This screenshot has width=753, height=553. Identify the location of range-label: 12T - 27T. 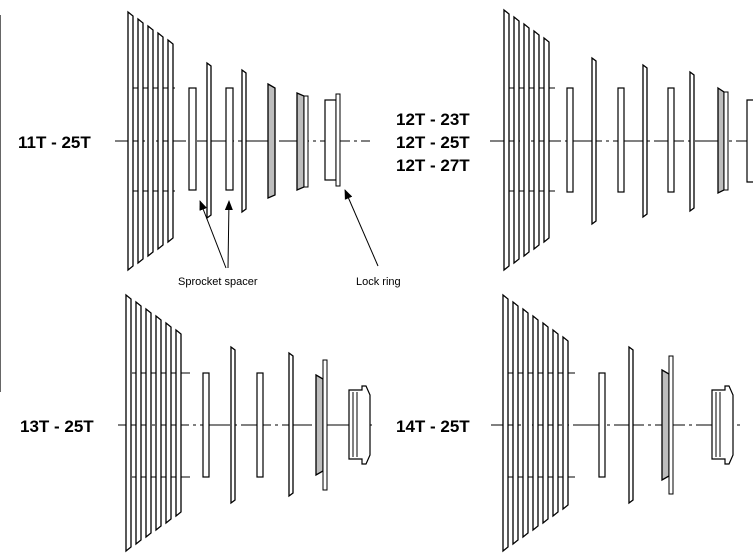
(433, 165).